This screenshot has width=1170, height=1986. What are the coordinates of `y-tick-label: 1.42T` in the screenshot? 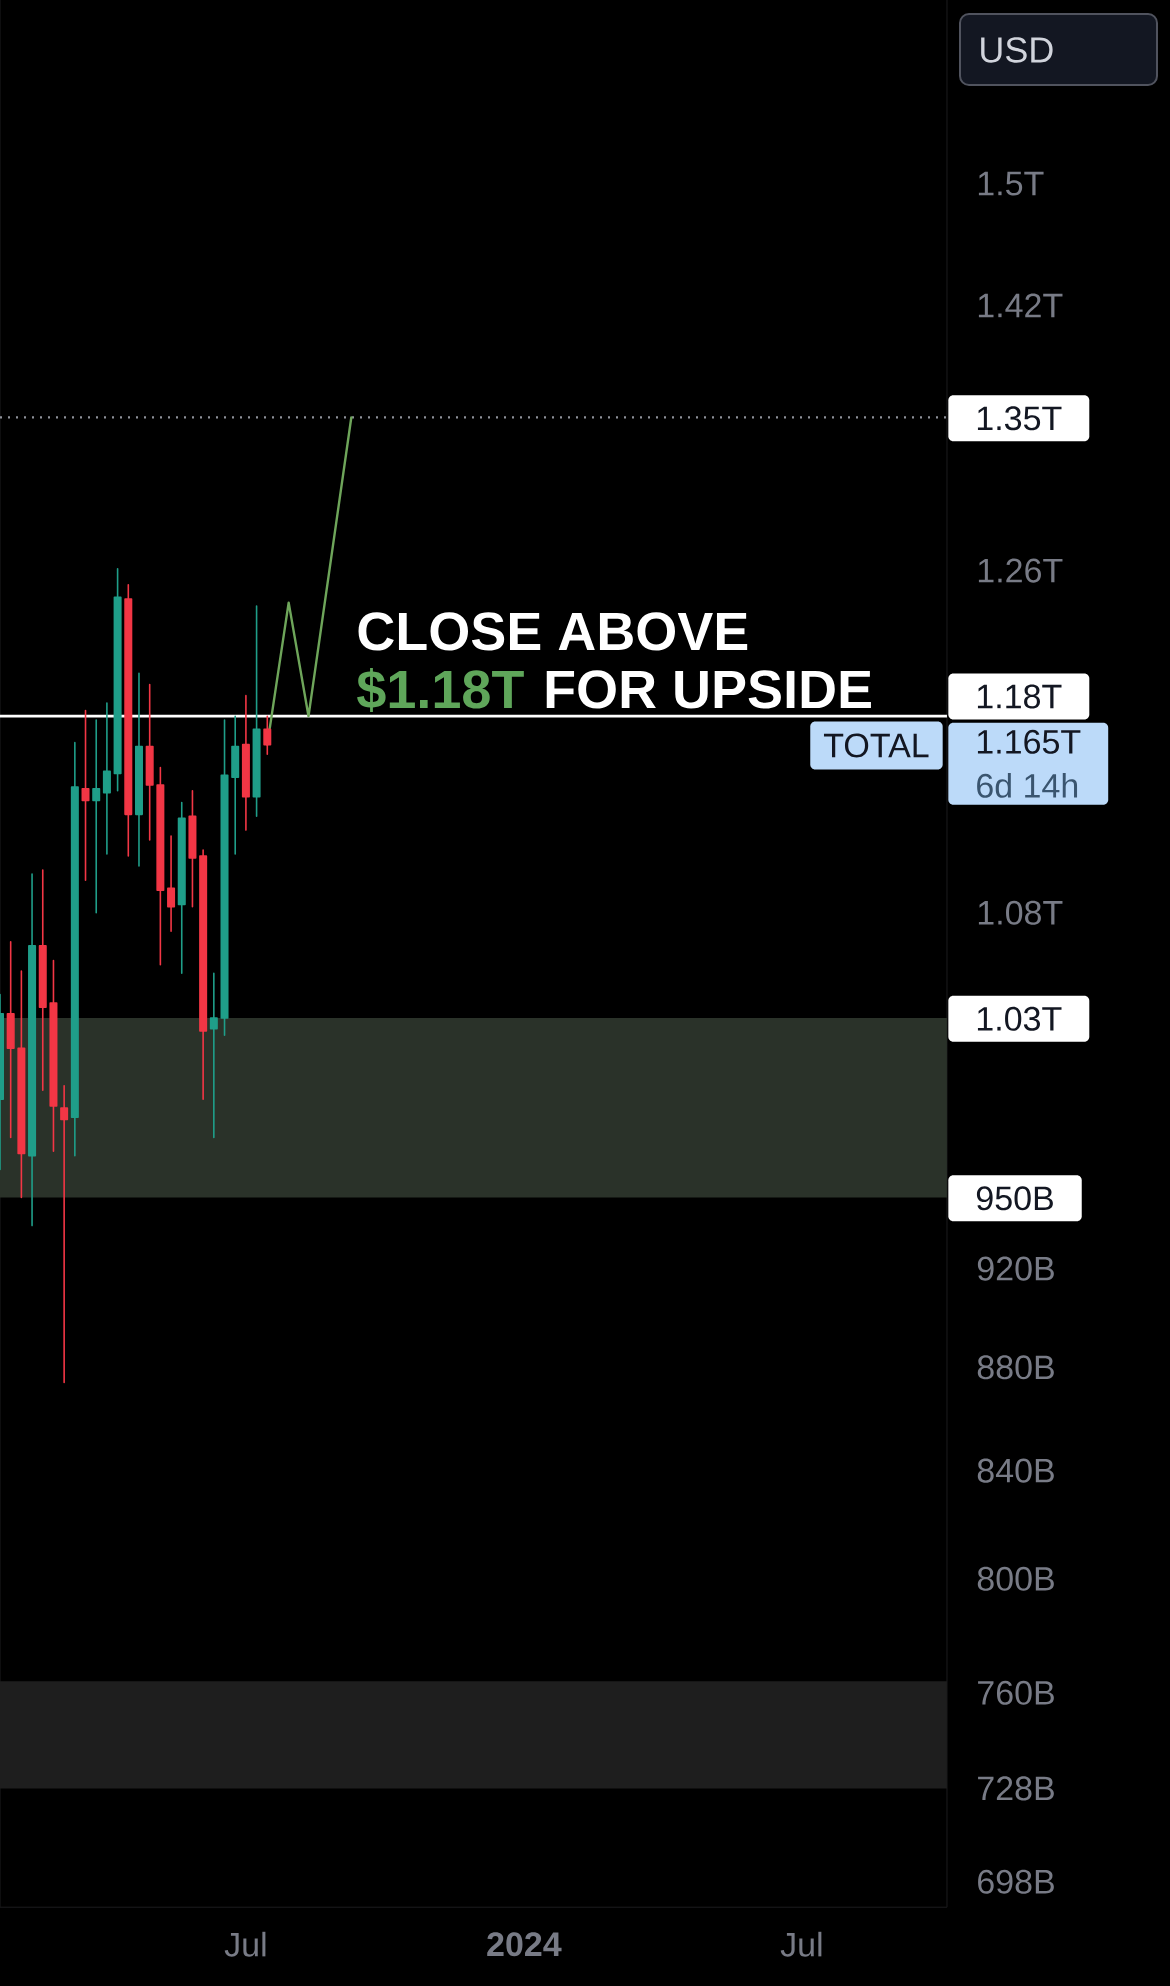 It's located at (1020, 305).